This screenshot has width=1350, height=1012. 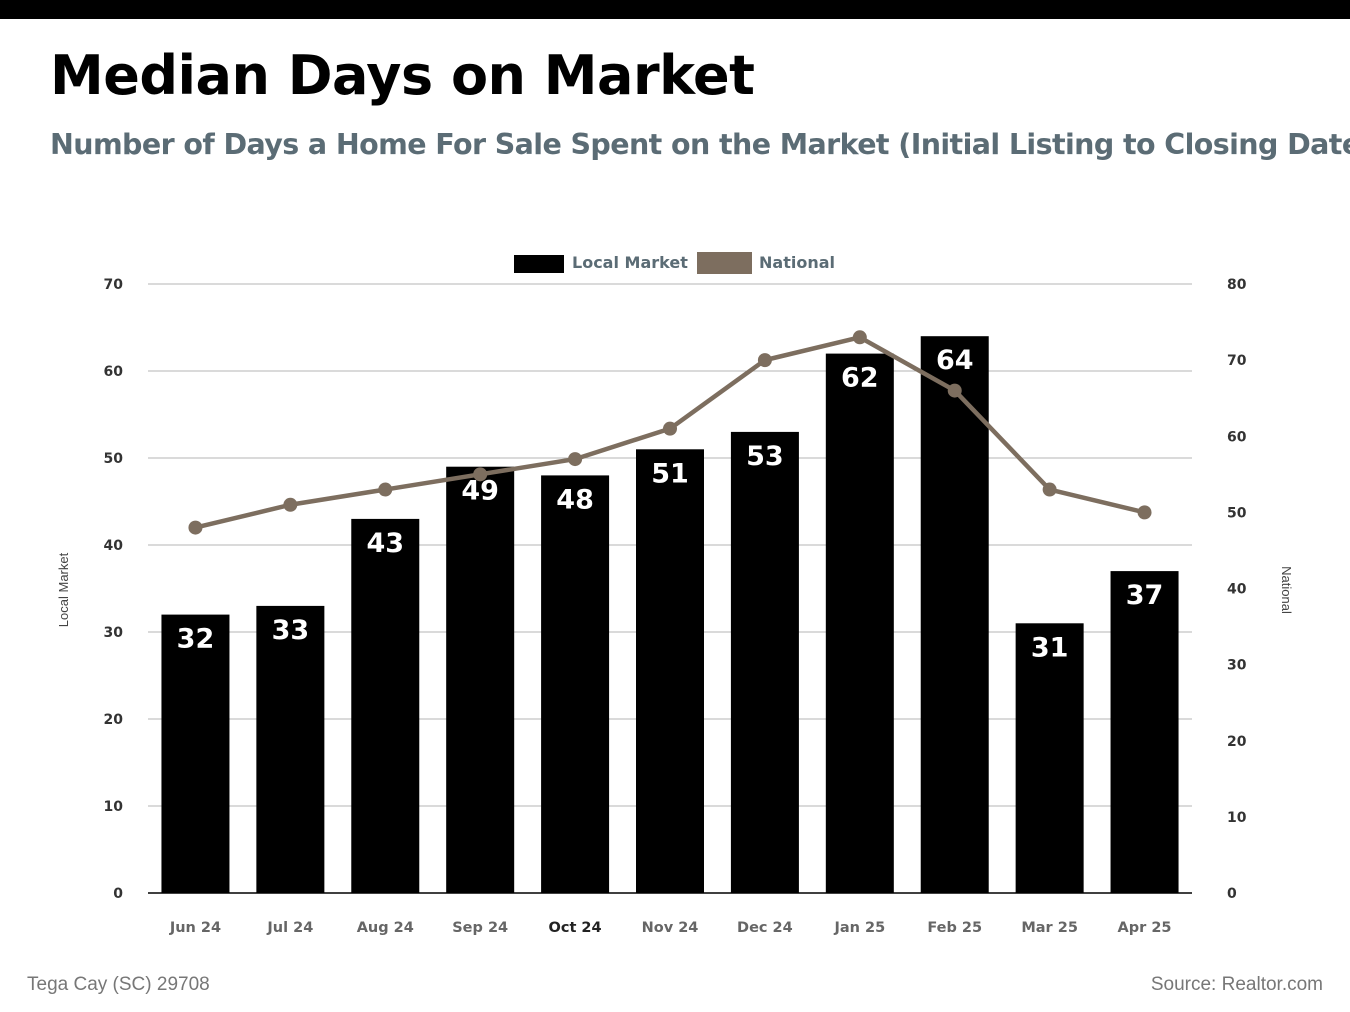 What do you see at coordinates (724, 263) in the screenshot?
I see `legend-swatch-national` at bounding box center [724, 263].